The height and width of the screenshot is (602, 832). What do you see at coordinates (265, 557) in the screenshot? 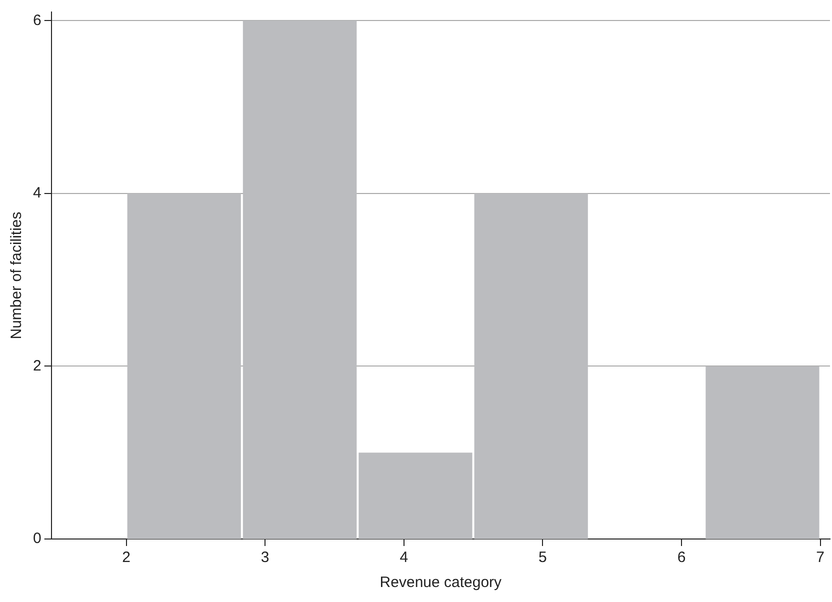
I see `x-tick-label: 3` at bounding box center [265, 557].